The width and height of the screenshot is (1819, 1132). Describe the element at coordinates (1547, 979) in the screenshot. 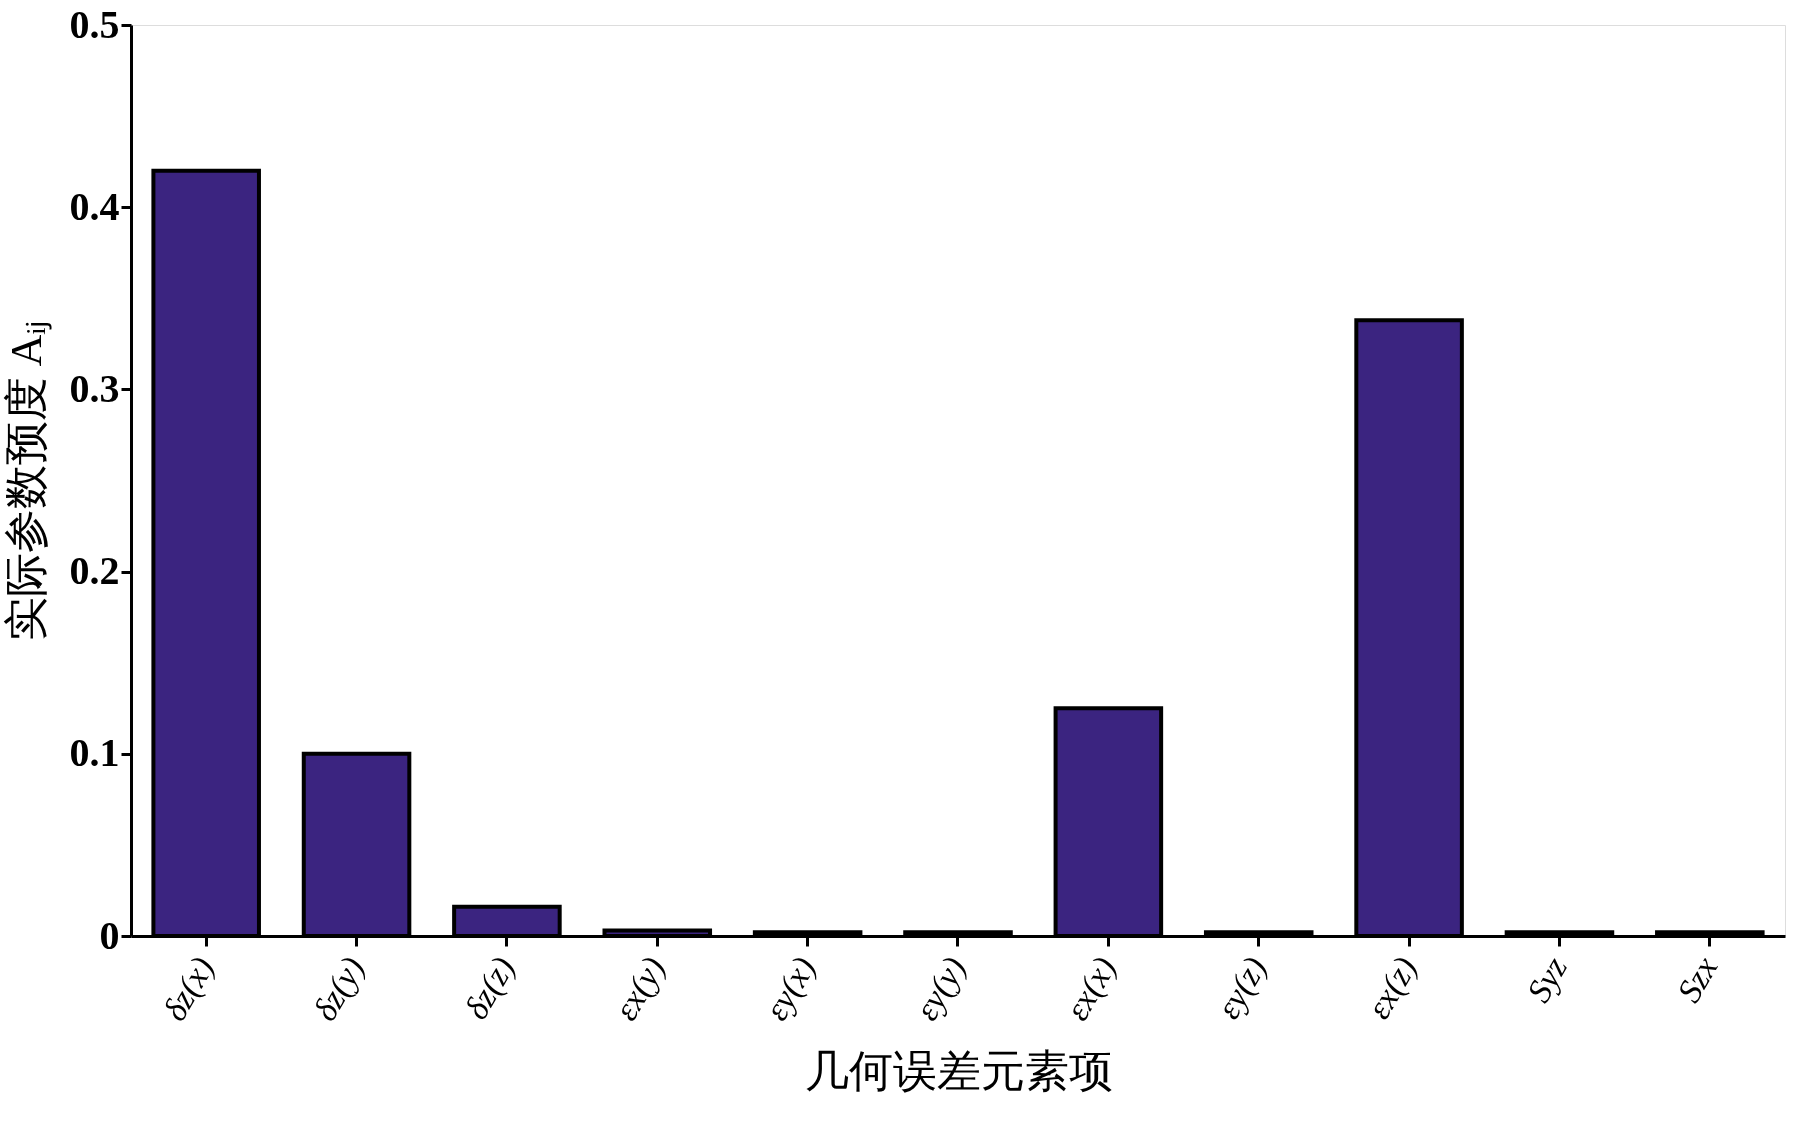

I see `x-tick-label: Syz` at that location.